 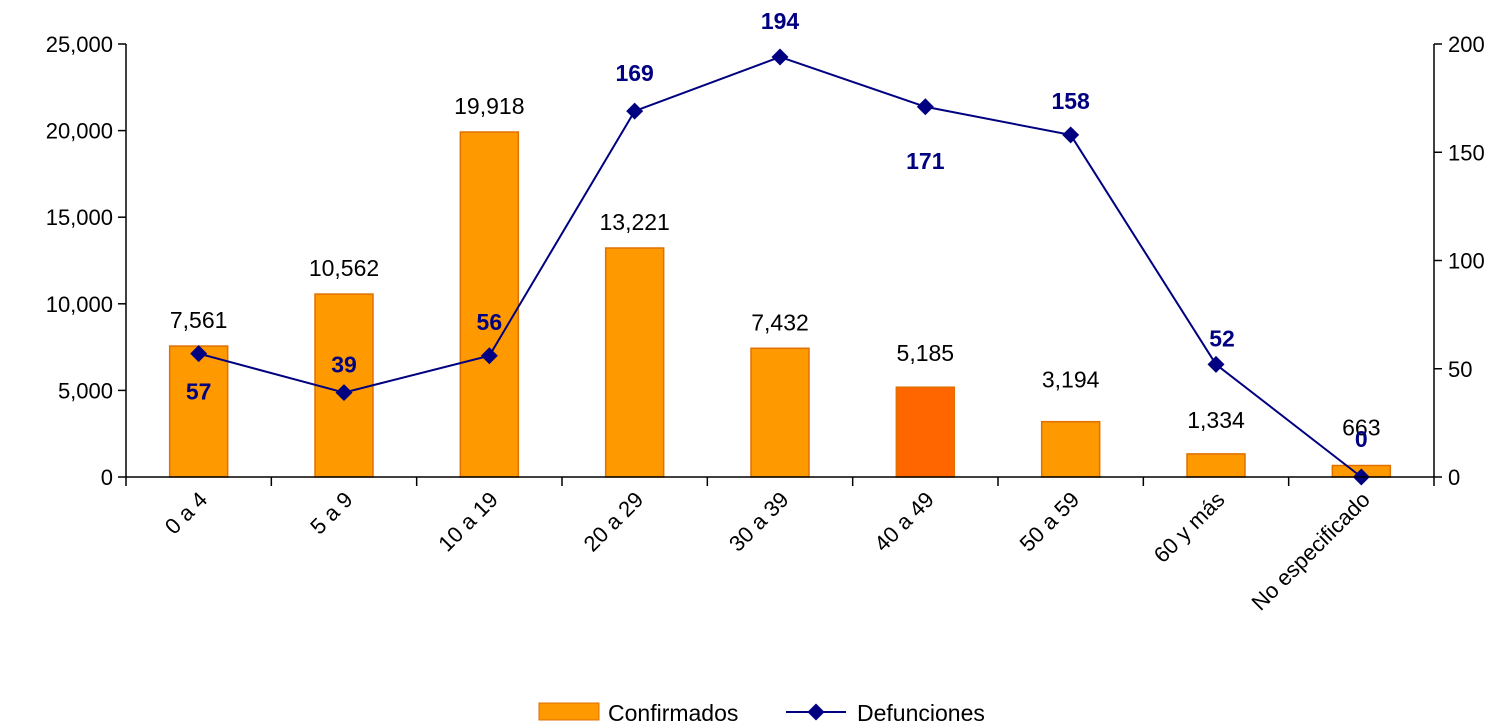 What do you see at coordinates (1071, 380) in the screenshot?
I see `bar-value-label: 3,194` at bounding box center [1071, 380].